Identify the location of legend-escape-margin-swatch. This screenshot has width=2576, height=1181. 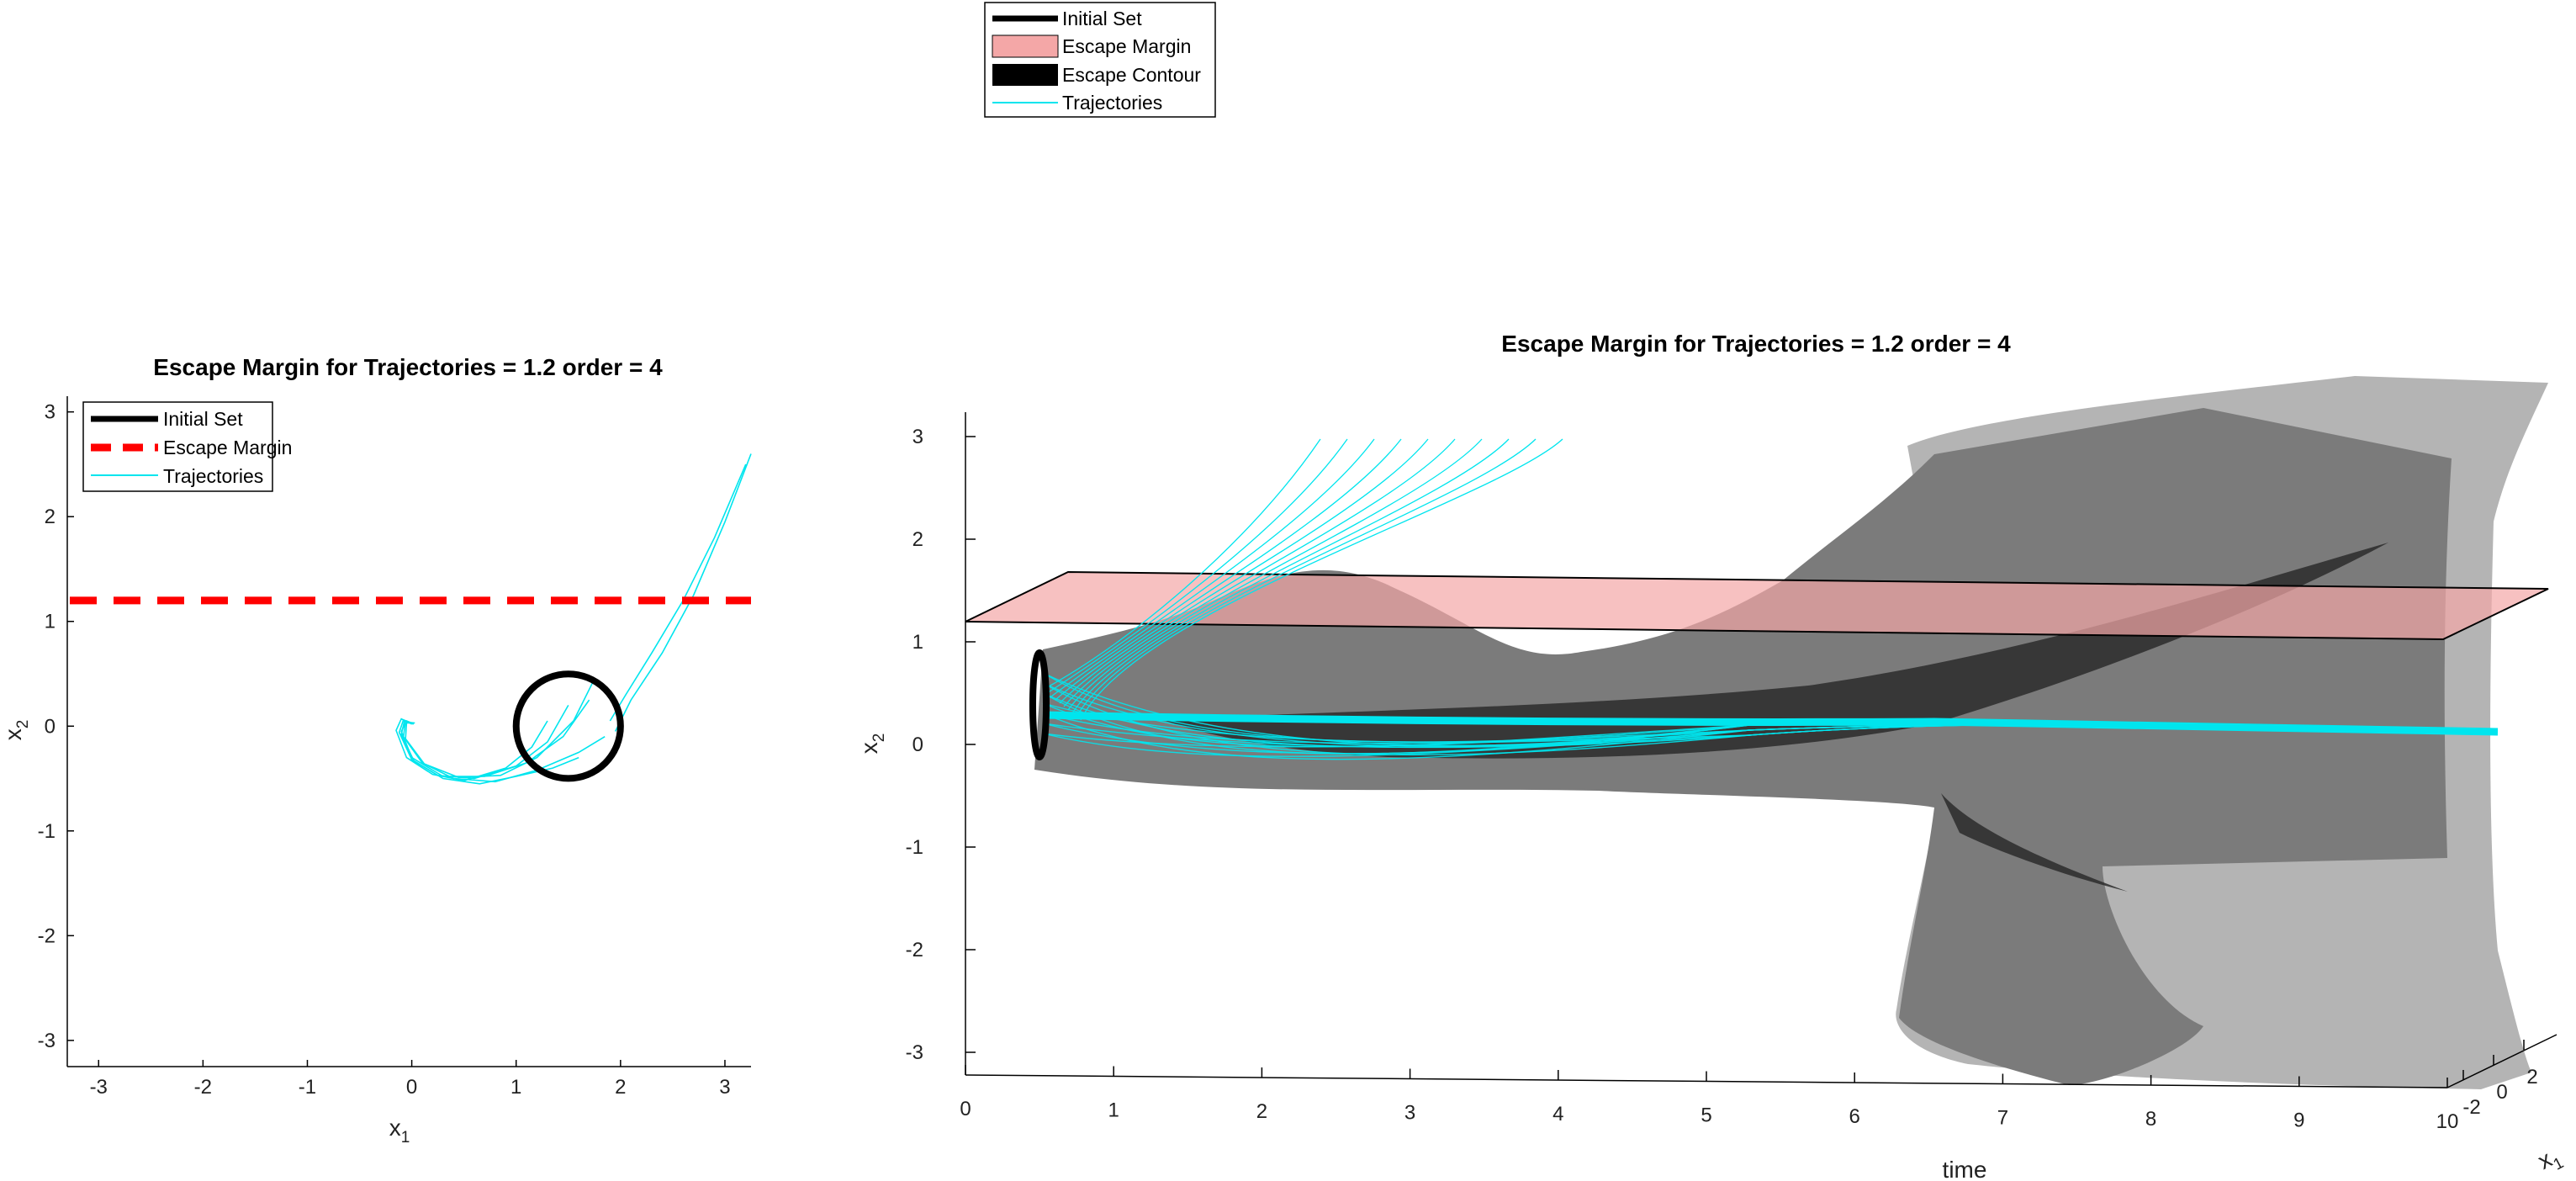
(1025, 46).